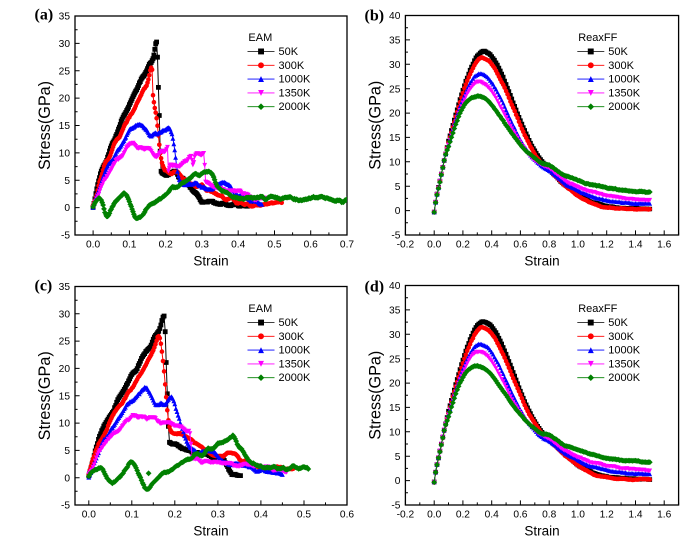 This screenshot has width=700, height=553. I want to click on svg-text: 0.7, so click(347, 244).